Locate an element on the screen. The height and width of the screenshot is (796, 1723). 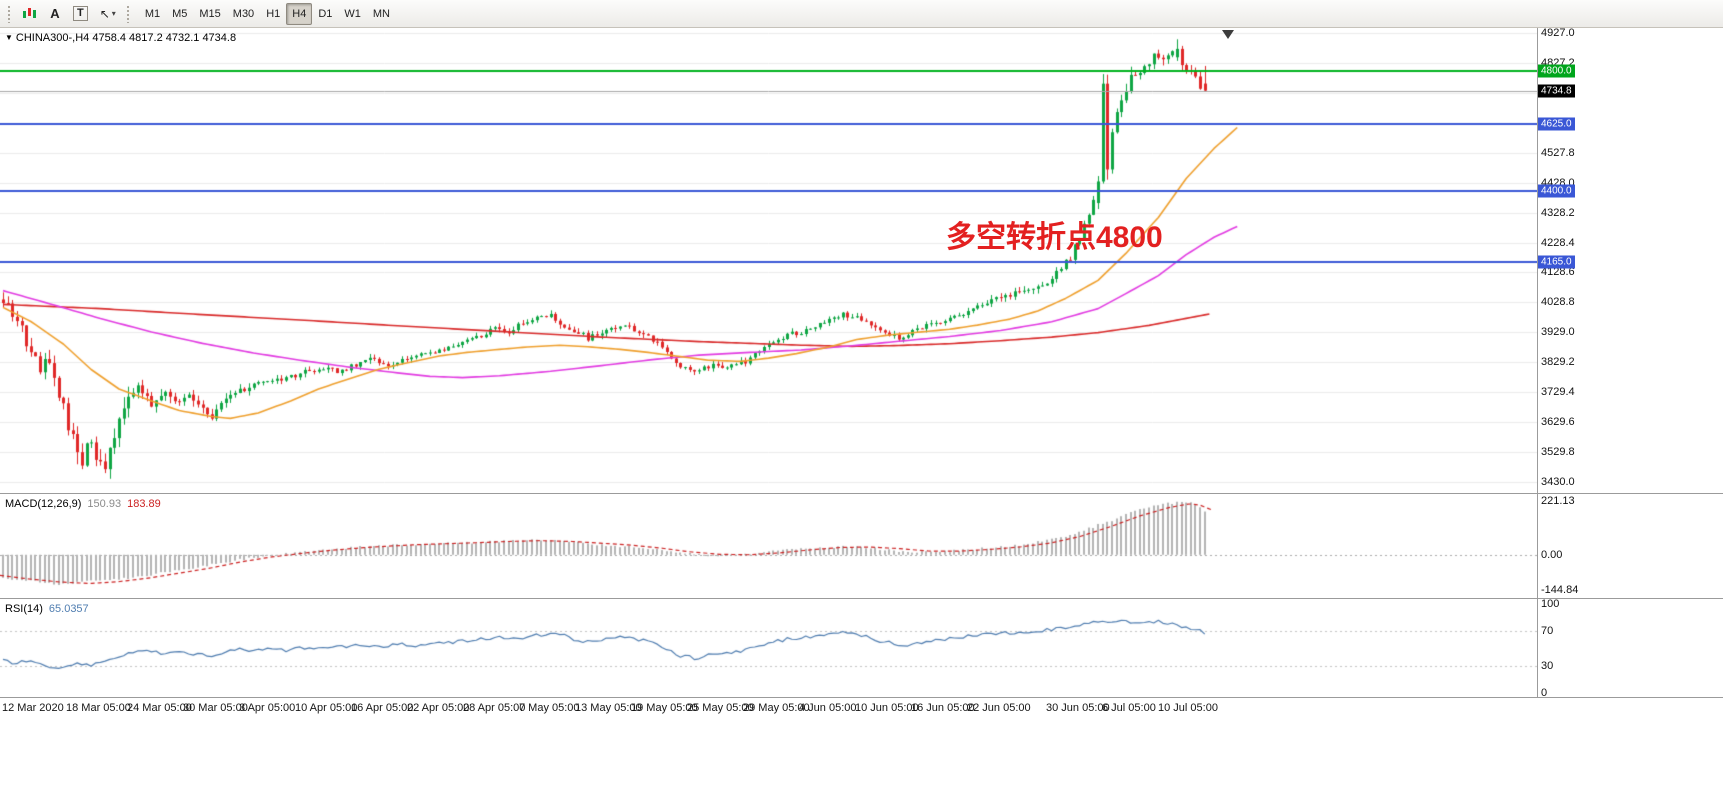
timeframe-button-mn: MN is located at coordinates (381, 14).